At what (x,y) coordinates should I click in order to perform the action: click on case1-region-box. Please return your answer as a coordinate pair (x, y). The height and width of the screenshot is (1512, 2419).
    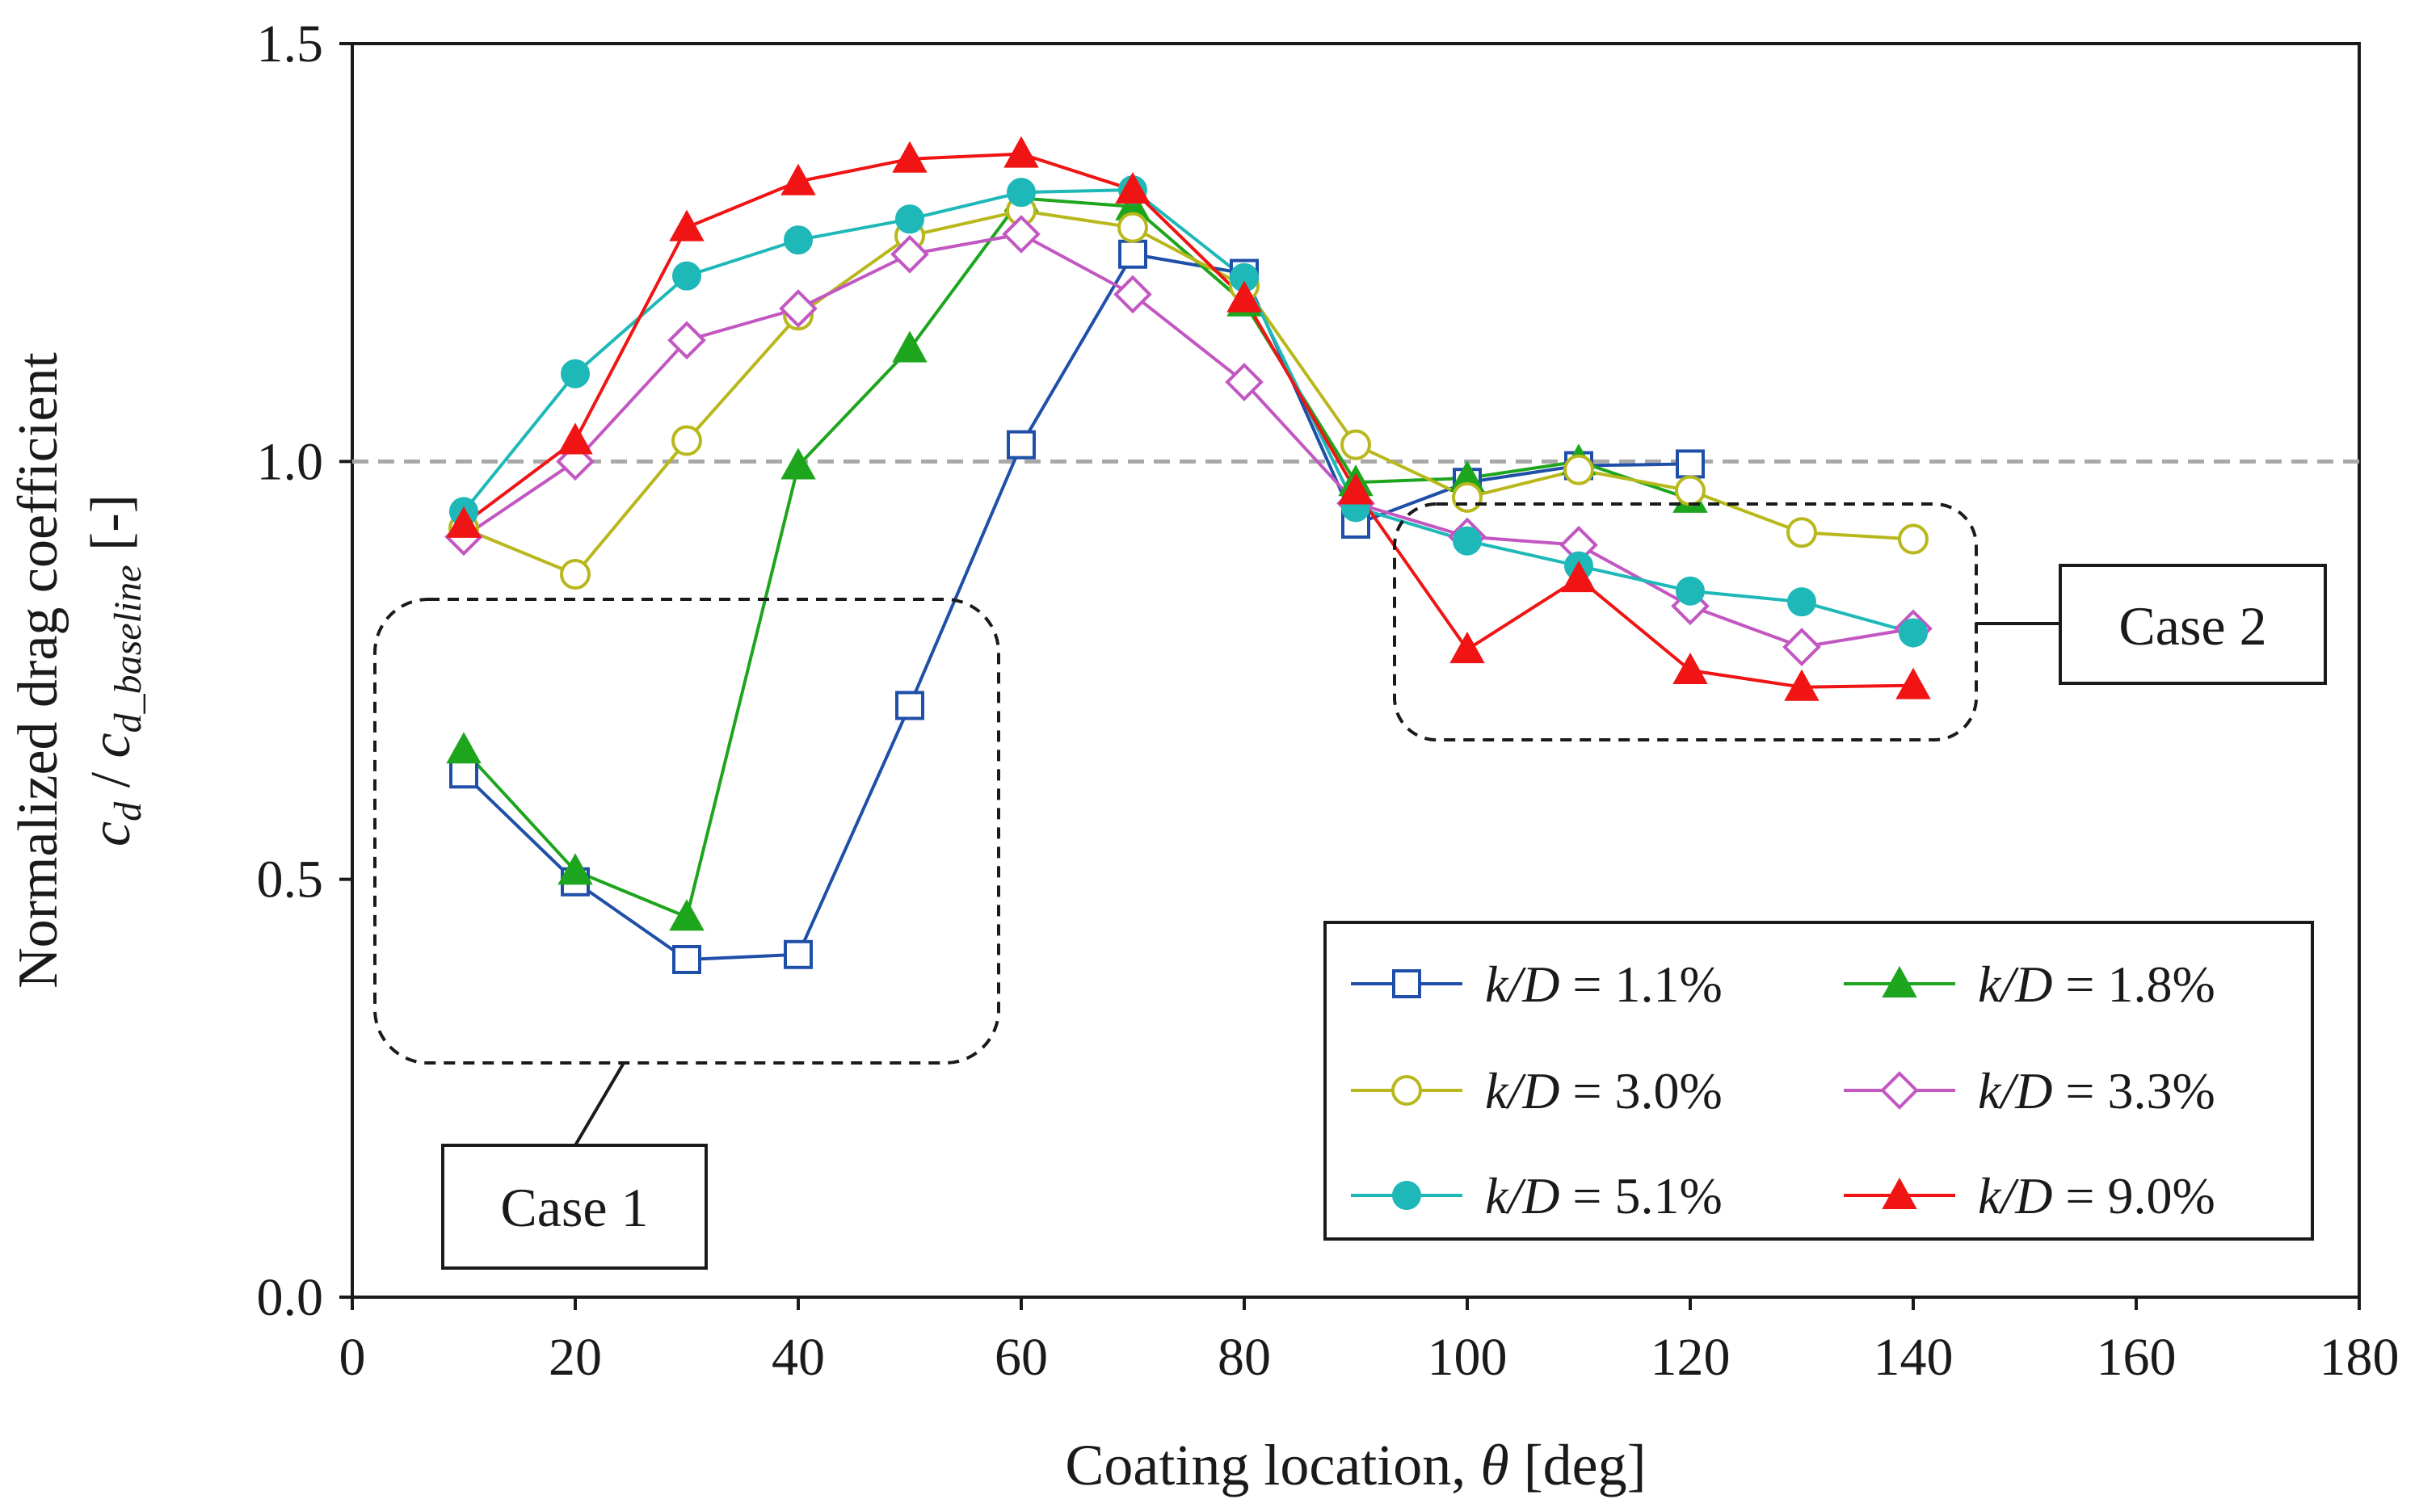
    Looking at the image, I should click on (687, 832).